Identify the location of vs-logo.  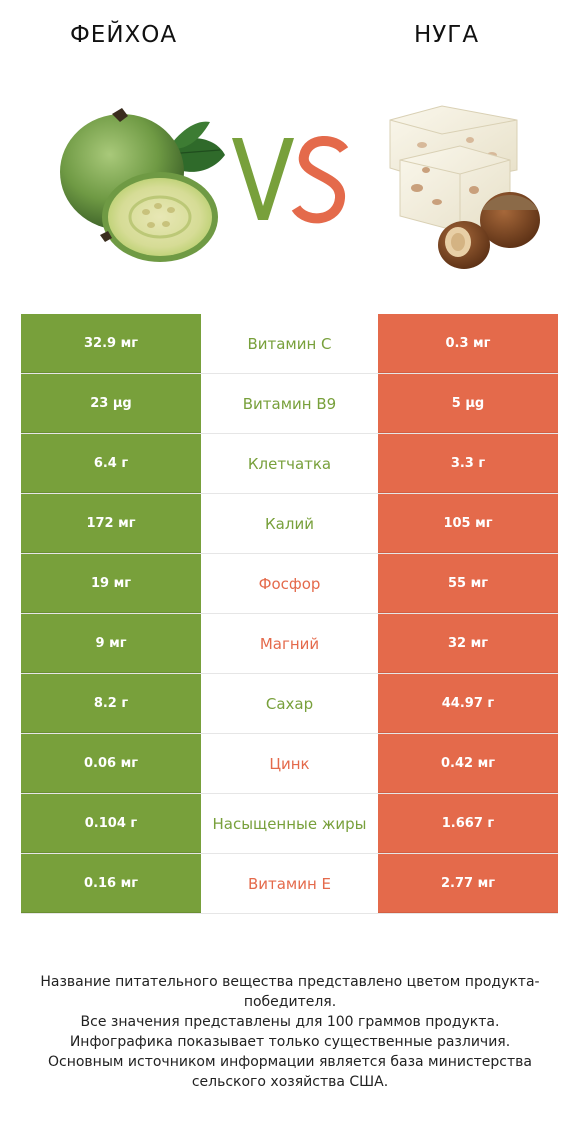
(290, 180).